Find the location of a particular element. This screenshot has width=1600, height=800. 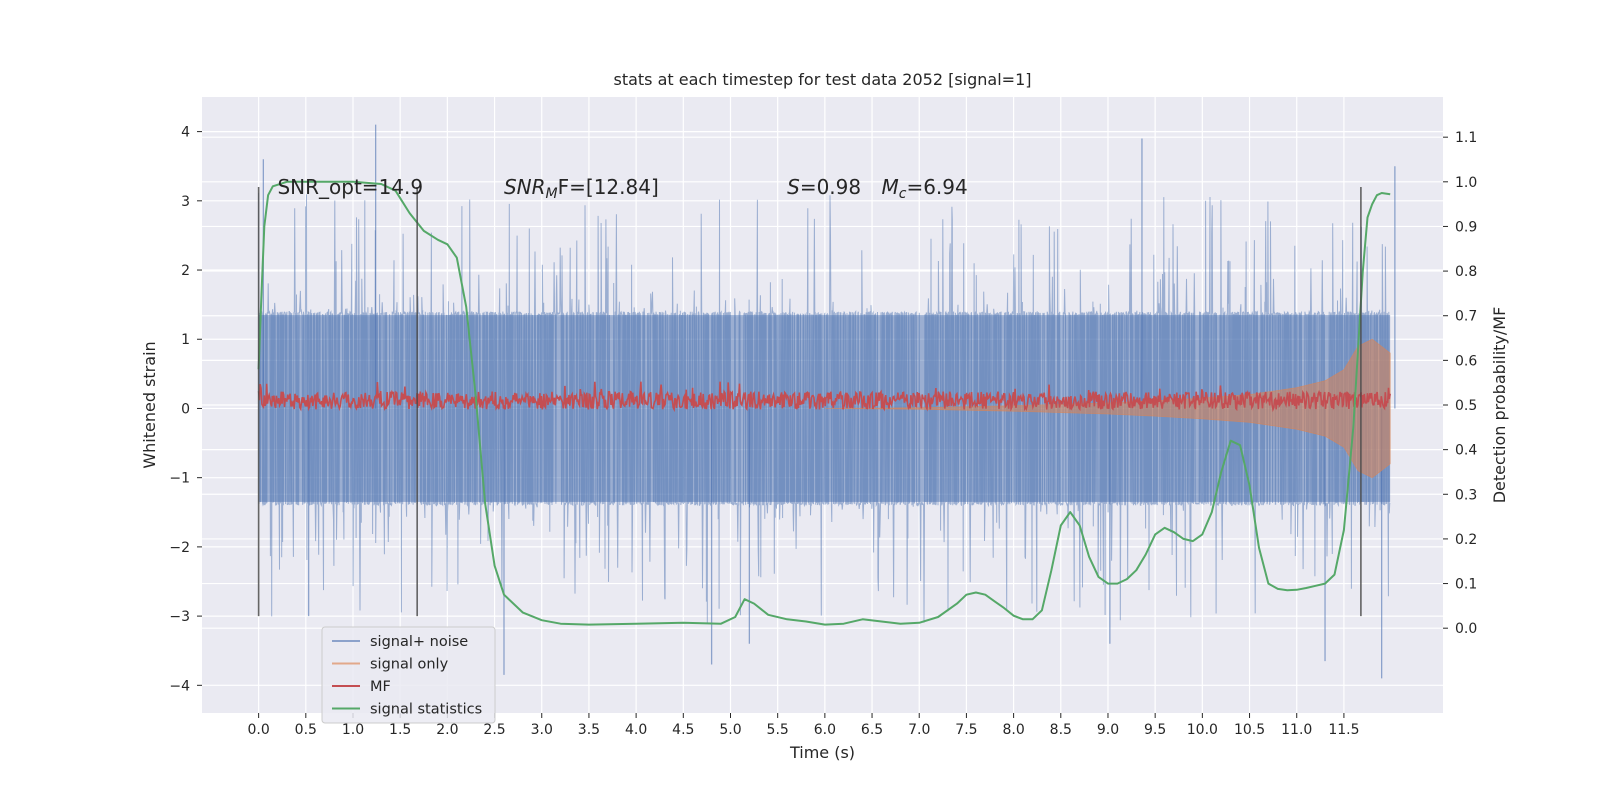

legend-label: signal+ noise is located at coordinates (419, 642).